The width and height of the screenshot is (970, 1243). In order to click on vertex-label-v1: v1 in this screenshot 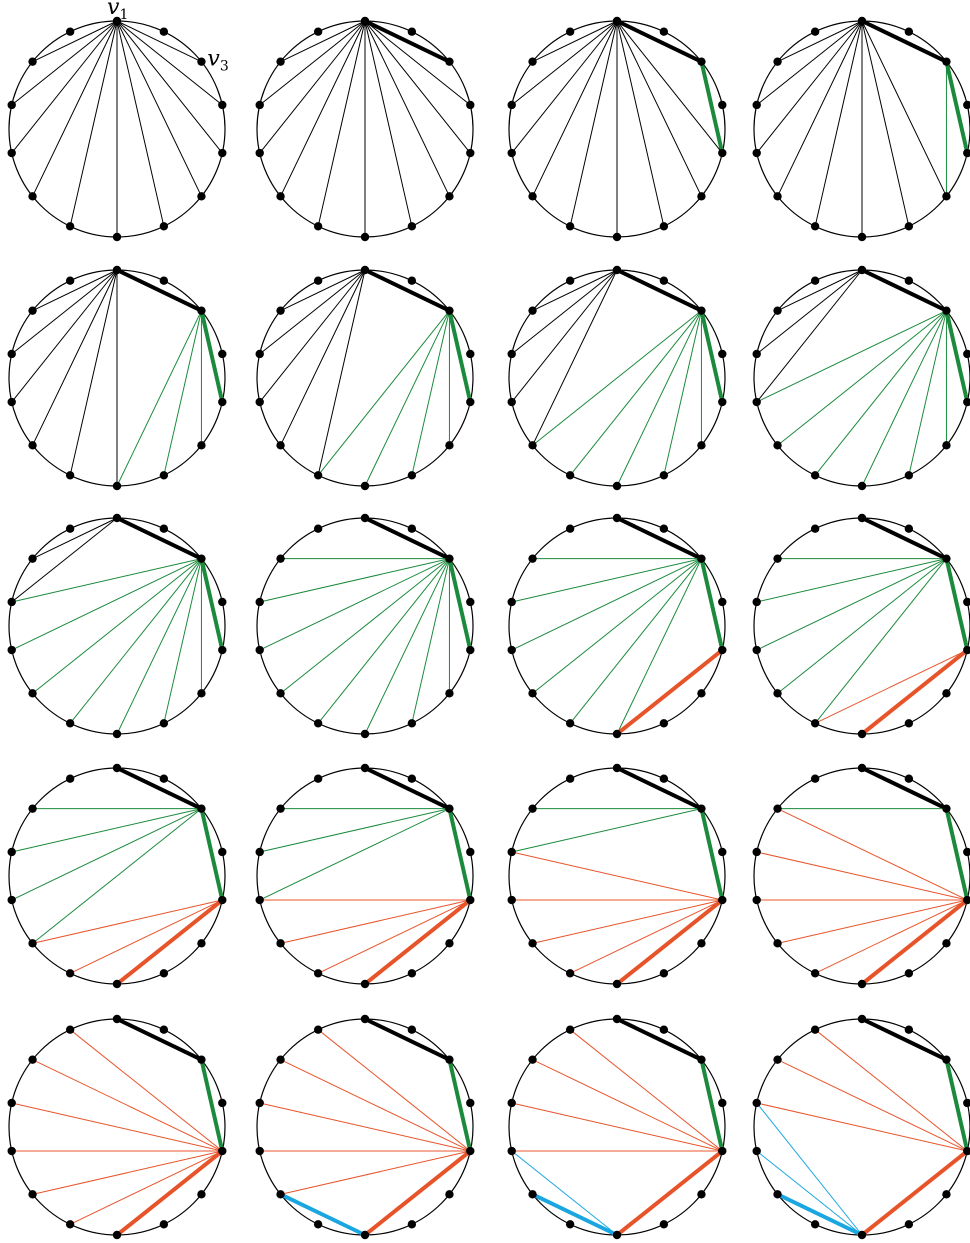, I will do `click(117, 11)`.